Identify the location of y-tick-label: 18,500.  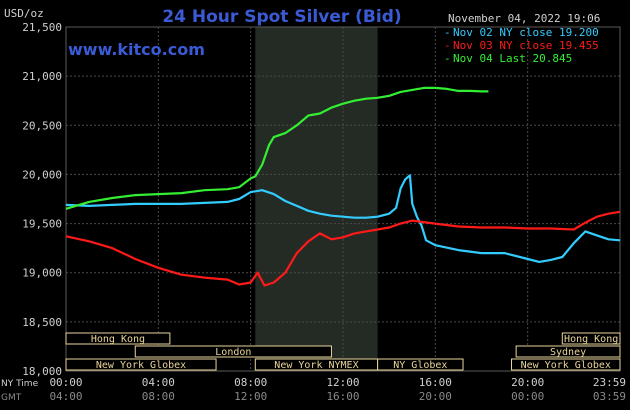
(42, 322).